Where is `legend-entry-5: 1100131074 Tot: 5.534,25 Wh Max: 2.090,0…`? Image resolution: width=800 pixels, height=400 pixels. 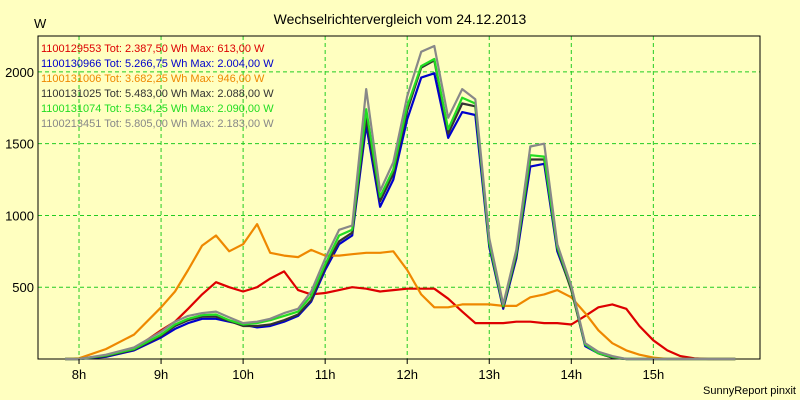
legend-entry-5: 1100131074 Tot: 5.534,25 Wh Max: 2.090,0… is located at coordinates (157, 109).